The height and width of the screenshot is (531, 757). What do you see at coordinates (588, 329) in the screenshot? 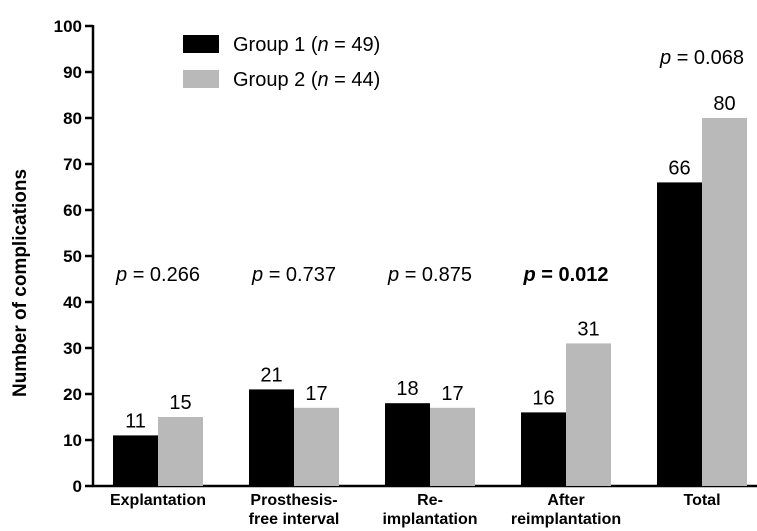
I see `data-label: 31` at bounding box center [588, 329].